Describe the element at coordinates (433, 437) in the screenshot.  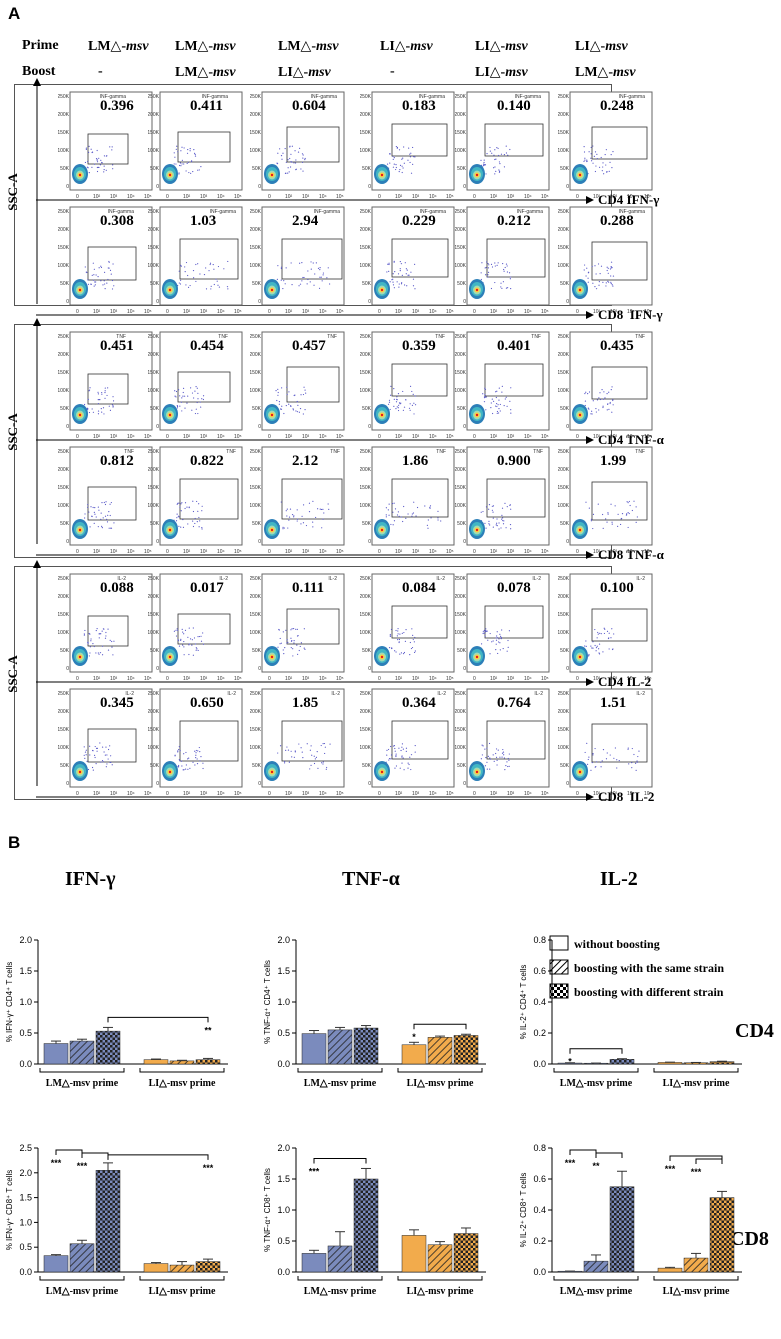
I see `x-tick: 10⁴` at that location.